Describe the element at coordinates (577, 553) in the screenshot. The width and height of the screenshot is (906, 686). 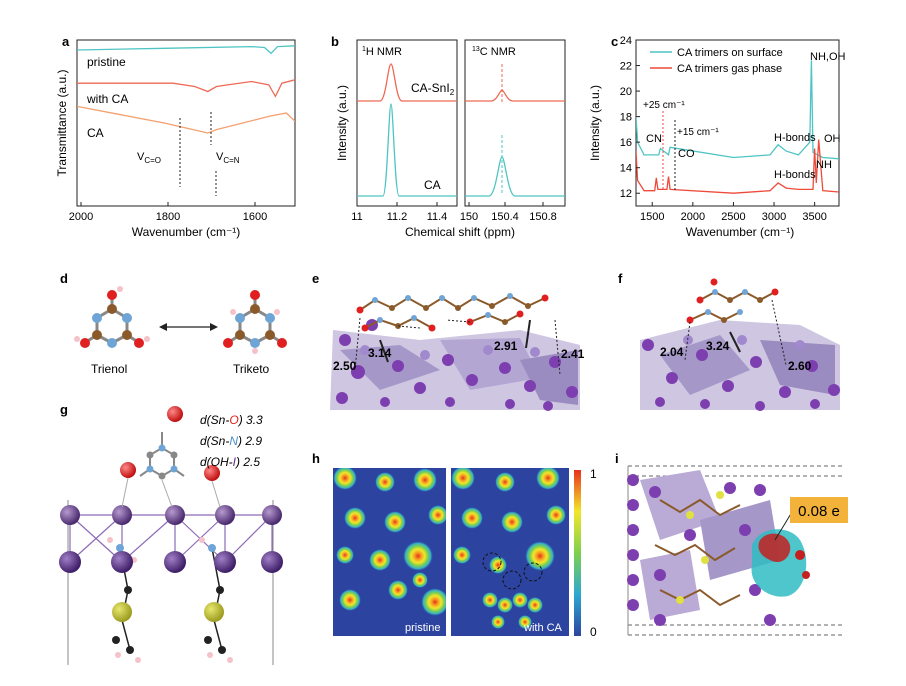
I see `h-colorbar` at that location.